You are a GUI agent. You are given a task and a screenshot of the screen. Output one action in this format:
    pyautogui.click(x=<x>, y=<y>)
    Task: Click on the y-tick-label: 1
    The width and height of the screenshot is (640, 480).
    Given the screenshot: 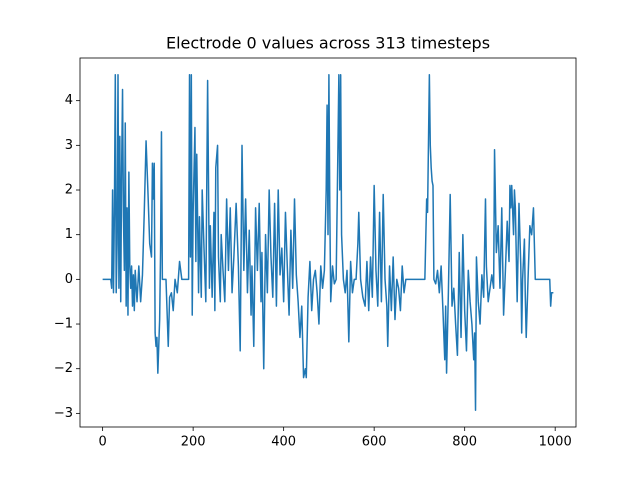 What is the action you would take?
    pyautogui.click(x=69, y=234)
    